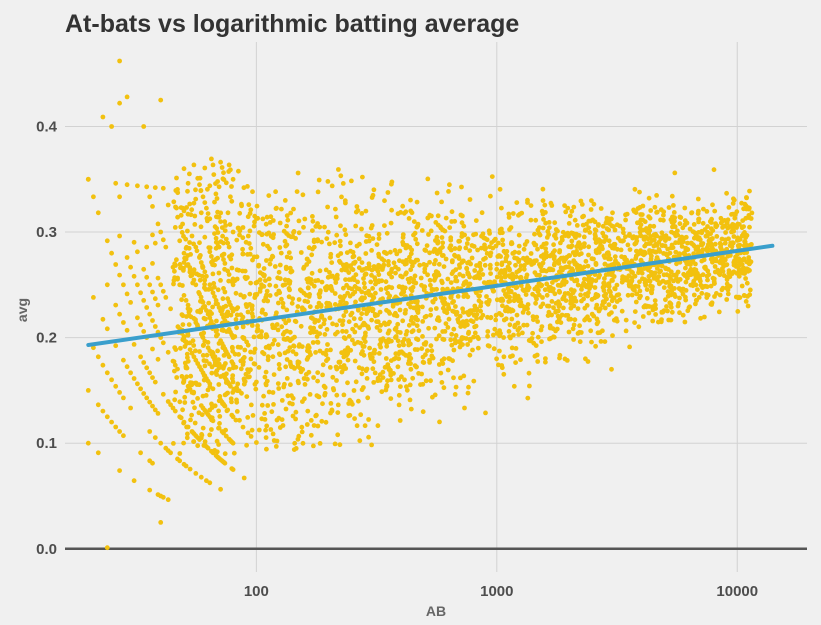 This screenshot has height=625, width=821. Describe the element at coordinates (387, 346) in the screenshot. I see `data-point-2081` at that location.